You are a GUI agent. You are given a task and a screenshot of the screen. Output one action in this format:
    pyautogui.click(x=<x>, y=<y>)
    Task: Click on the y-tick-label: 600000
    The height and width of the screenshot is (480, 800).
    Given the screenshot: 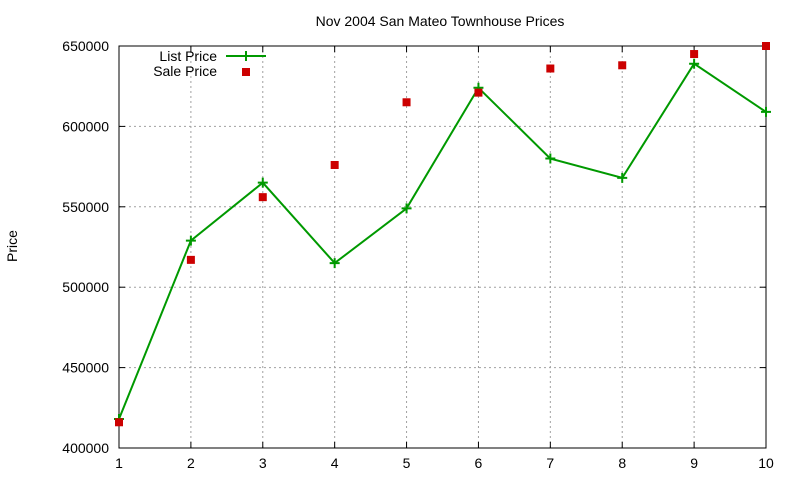 What is the action you would take?
    pyautogui.click(x=85, y=126)
    